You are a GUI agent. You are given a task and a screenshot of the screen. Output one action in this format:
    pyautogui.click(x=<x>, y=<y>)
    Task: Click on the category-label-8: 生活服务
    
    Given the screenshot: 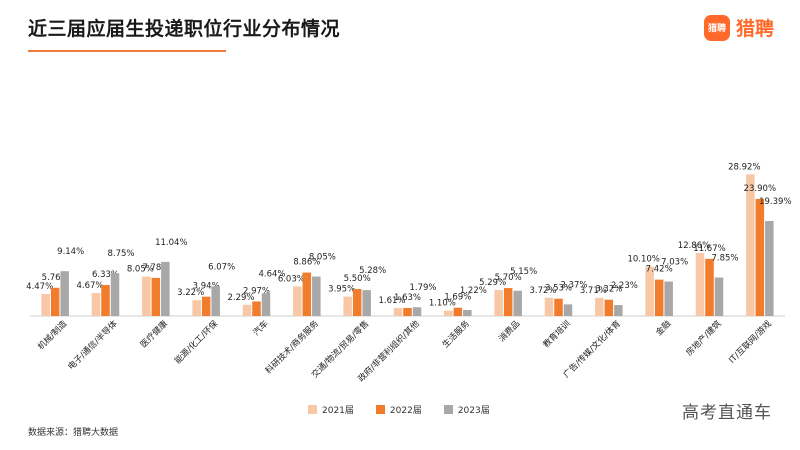 What is the action you would take?
    pyautogui.click(x=456, y=334)
    